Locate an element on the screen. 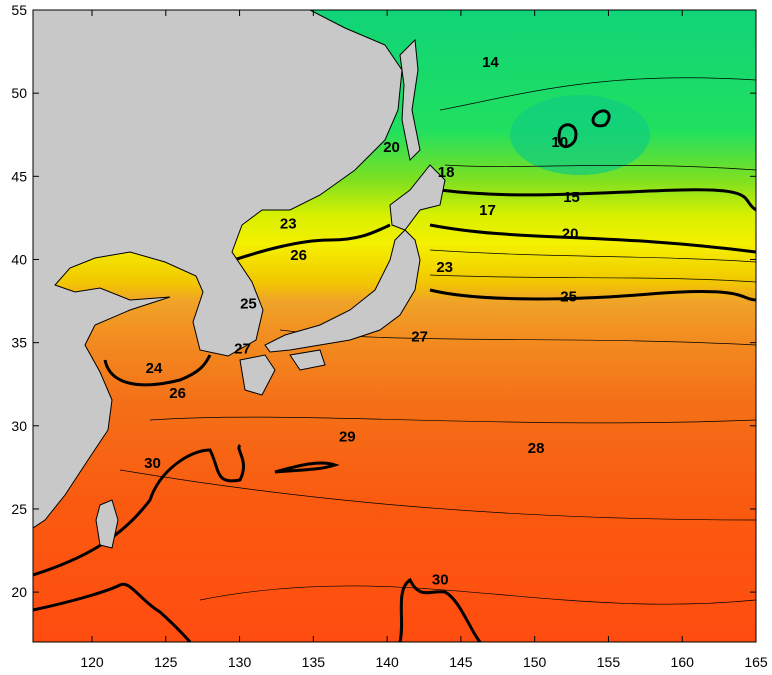 The image size is (772, 675). contour-label: 18 is located at coordinates (446, 172).